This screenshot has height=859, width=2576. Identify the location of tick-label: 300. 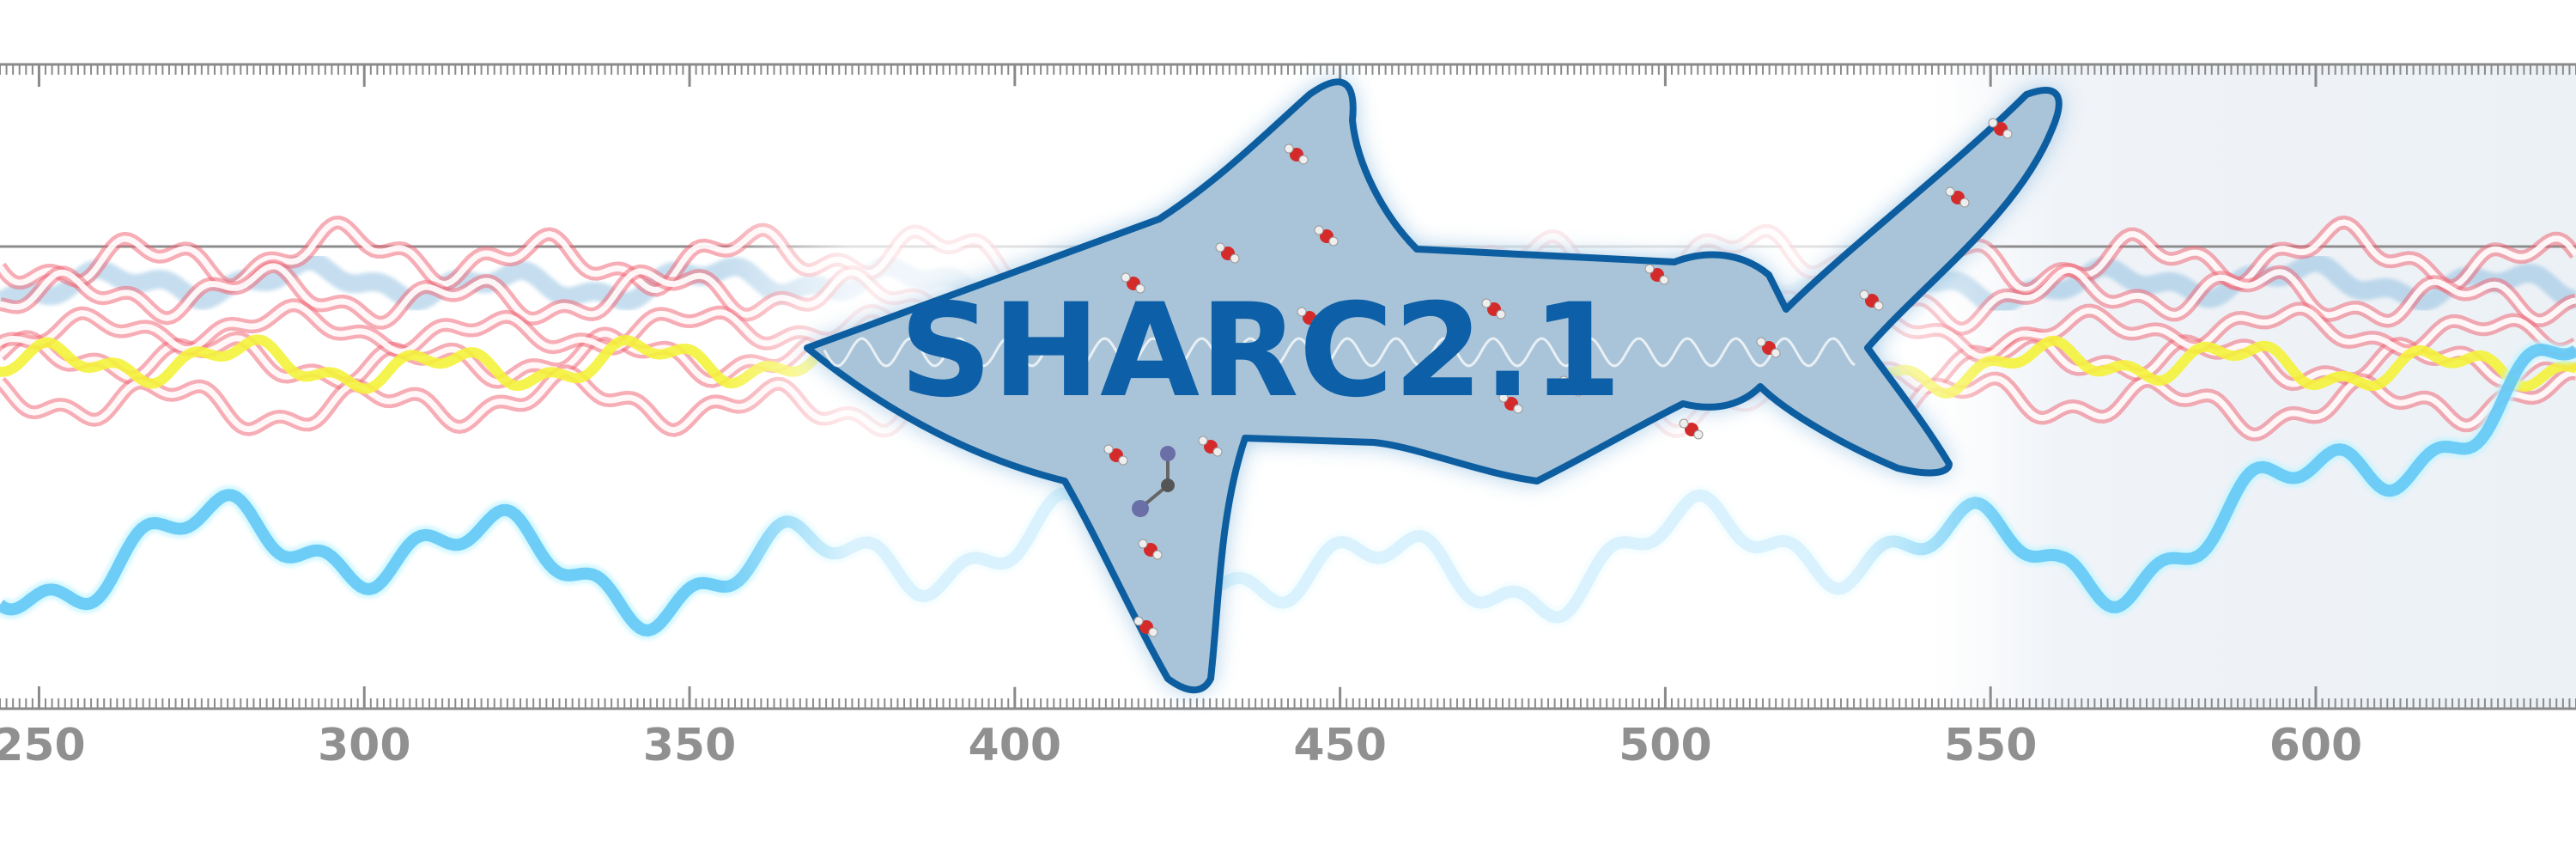
(365, 745).